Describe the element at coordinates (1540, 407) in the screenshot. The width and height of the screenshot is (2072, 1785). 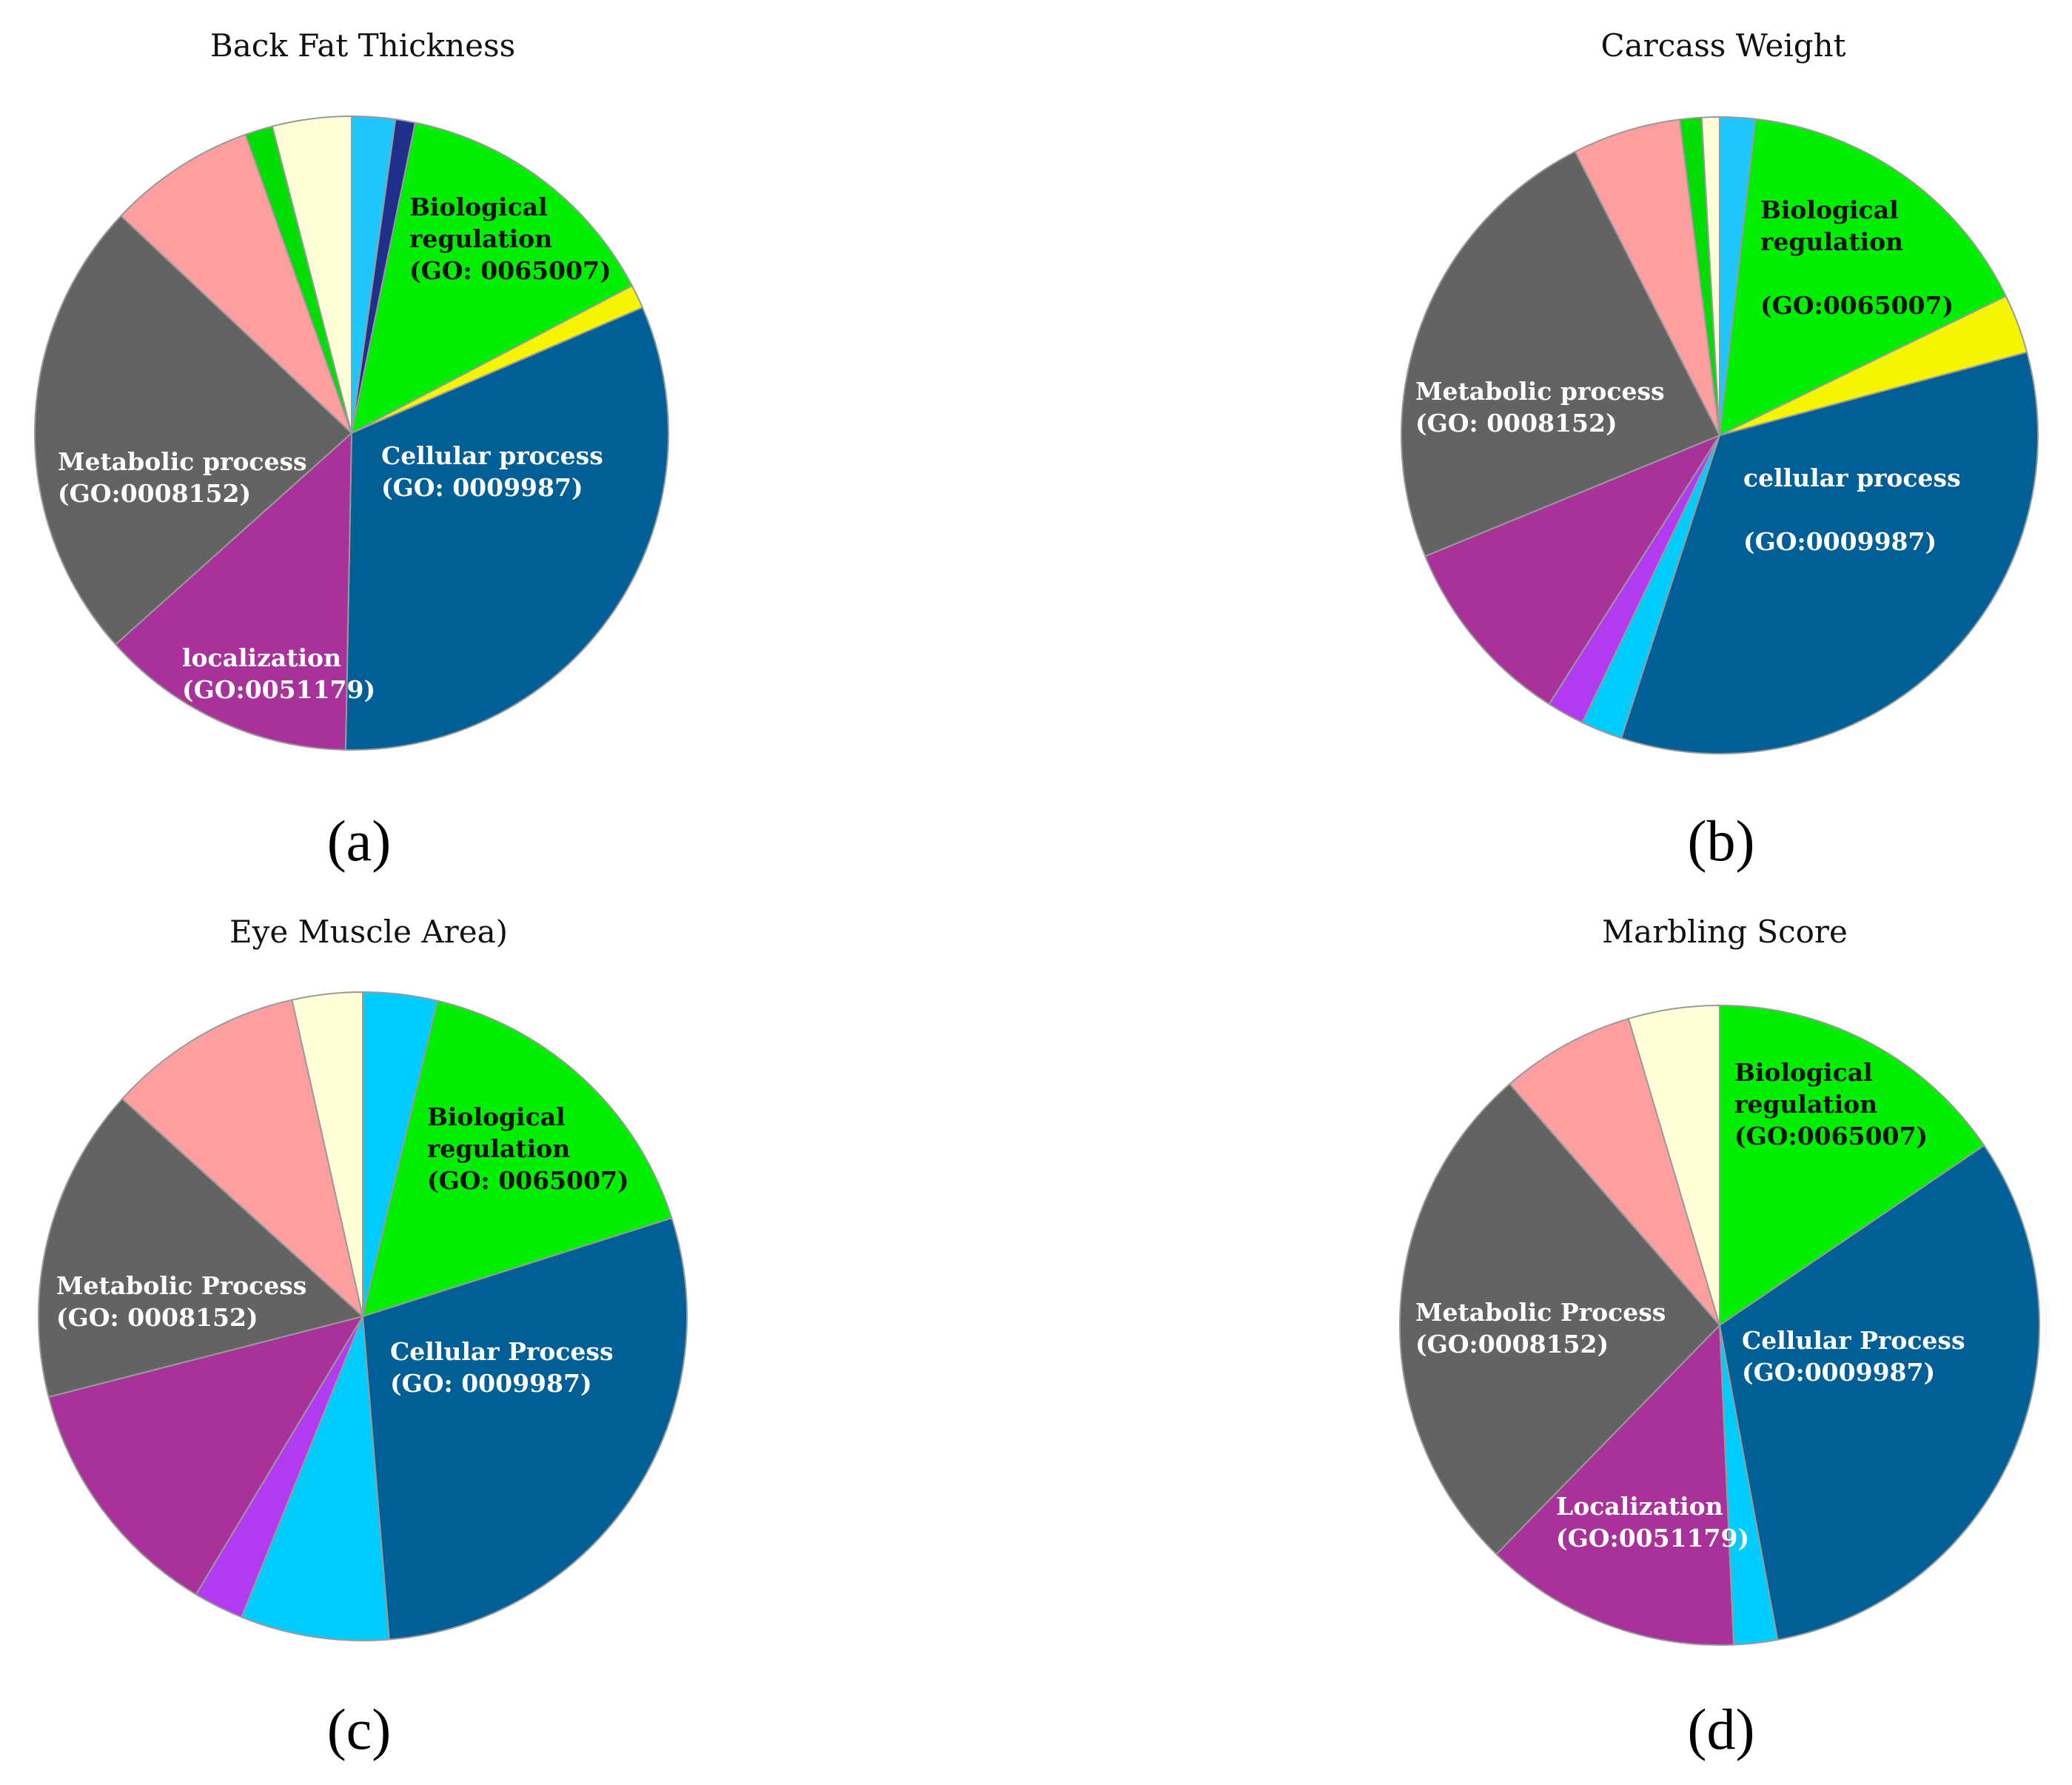
I see `slice-label-metabolic-process: Metabolic process (GO: 0008152)` at that location.